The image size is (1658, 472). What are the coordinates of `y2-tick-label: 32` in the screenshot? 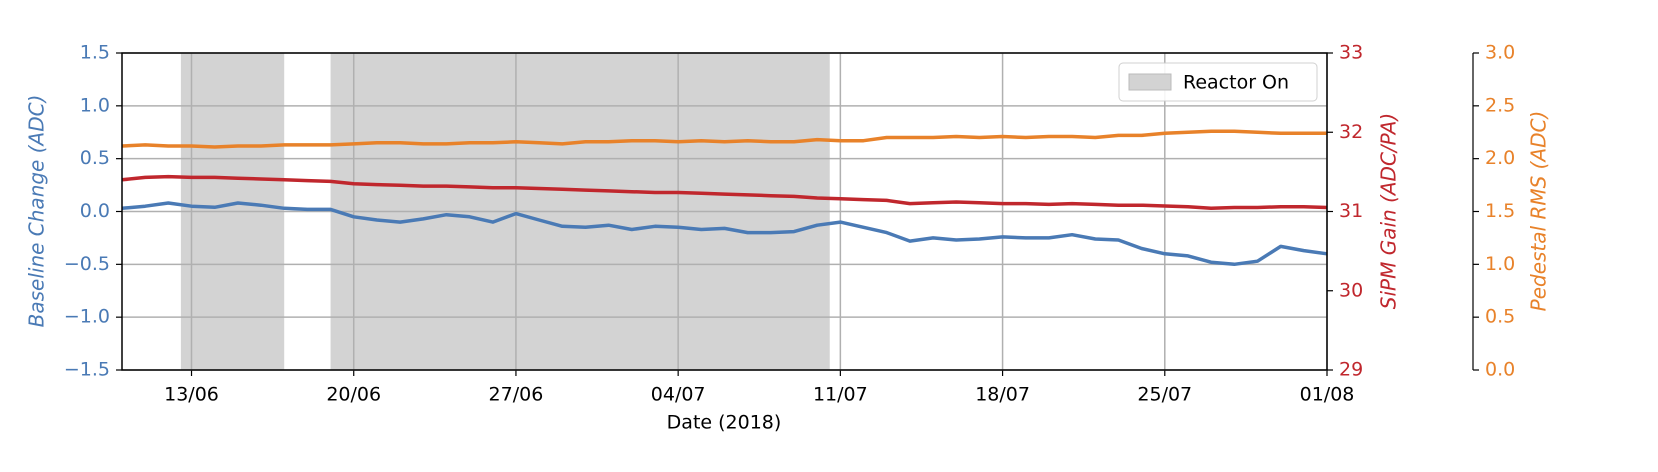 It's located at (1351, 132).